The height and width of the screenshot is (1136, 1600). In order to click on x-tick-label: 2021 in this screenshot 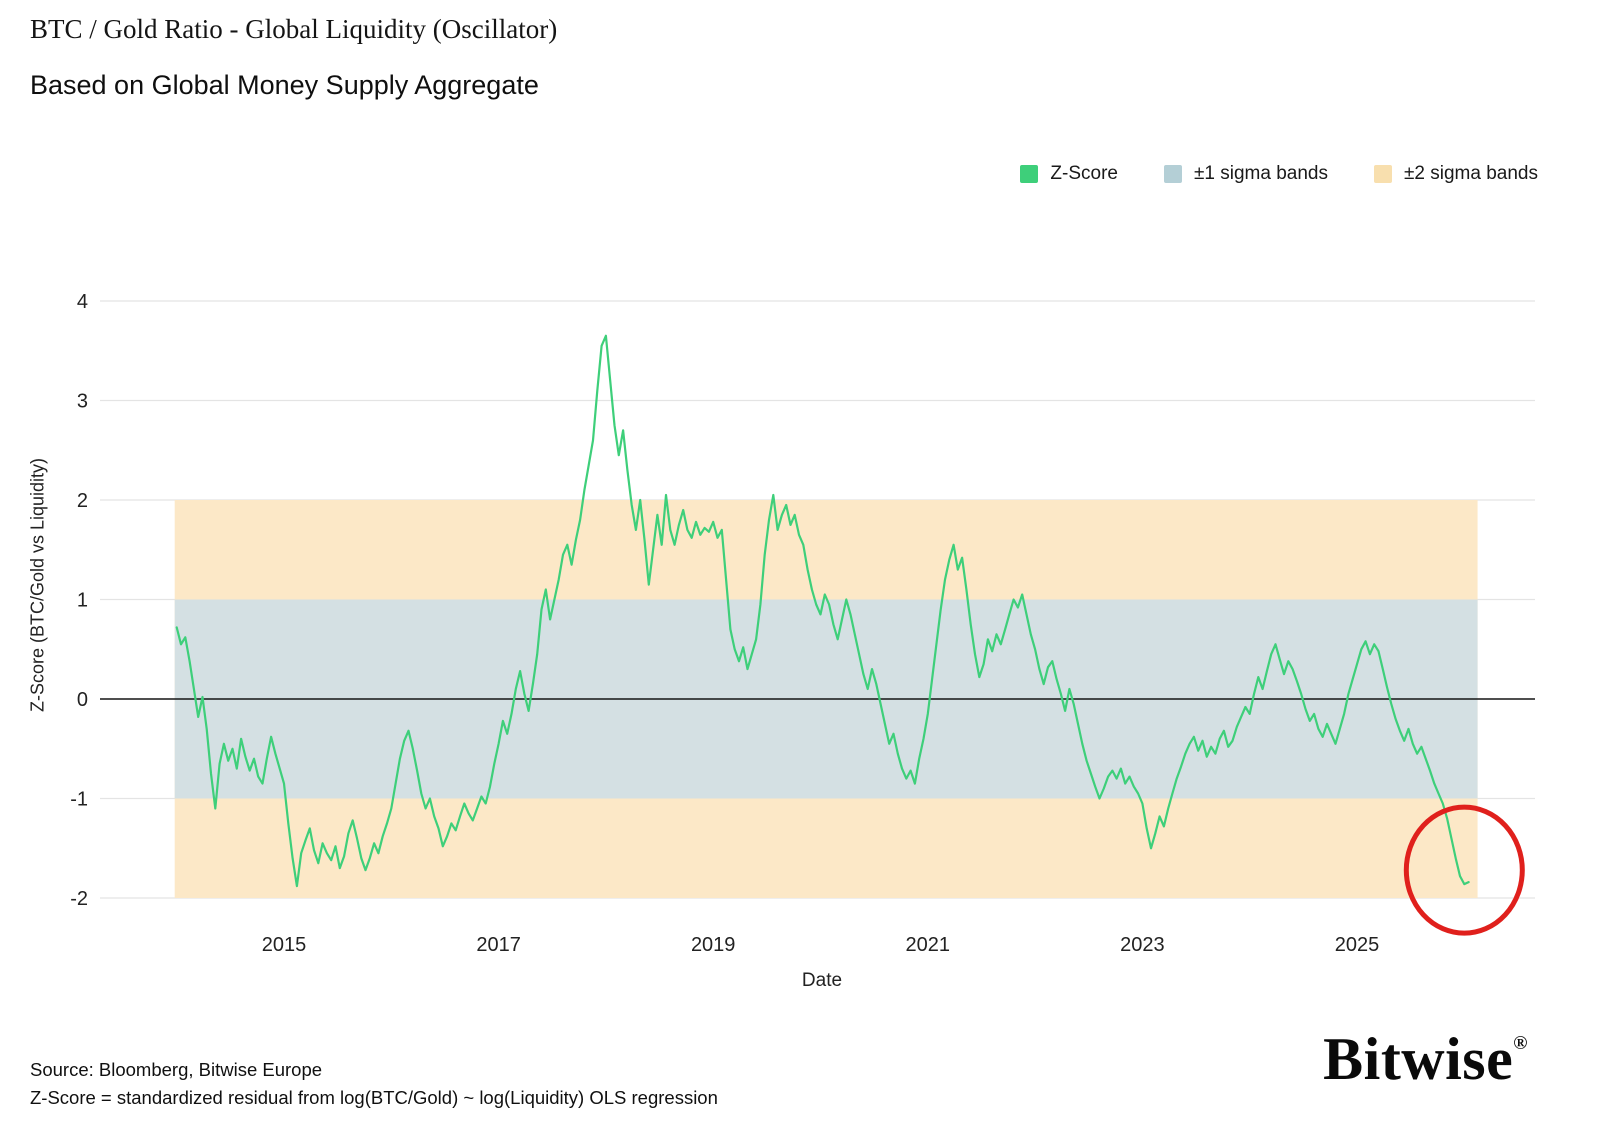, I will do `click(928, 945)`.